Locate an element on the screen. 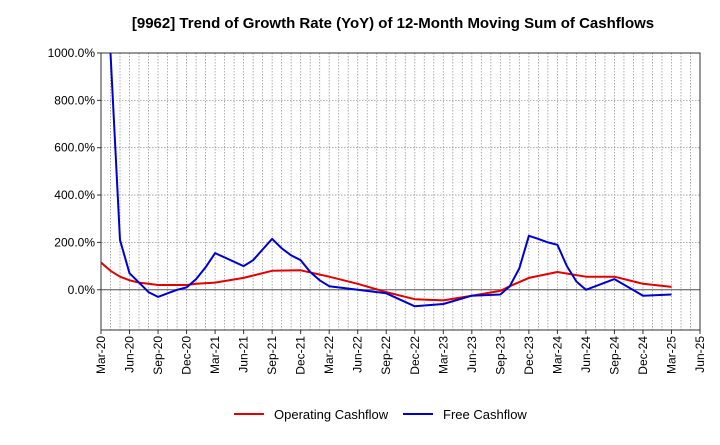  x-tick-label: Jun-20 is located at coordinates (130, 354).